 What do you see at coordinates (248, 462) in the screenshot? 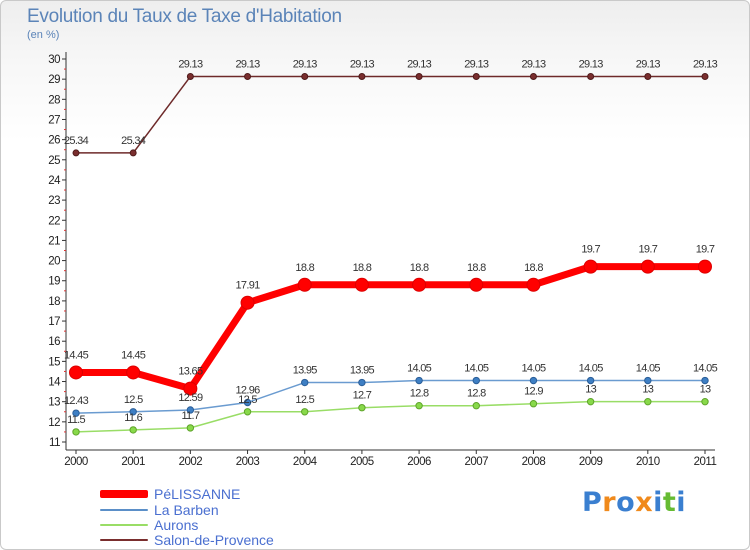
I see `x-tick-label: 2003` at bounding box center [248, 462].